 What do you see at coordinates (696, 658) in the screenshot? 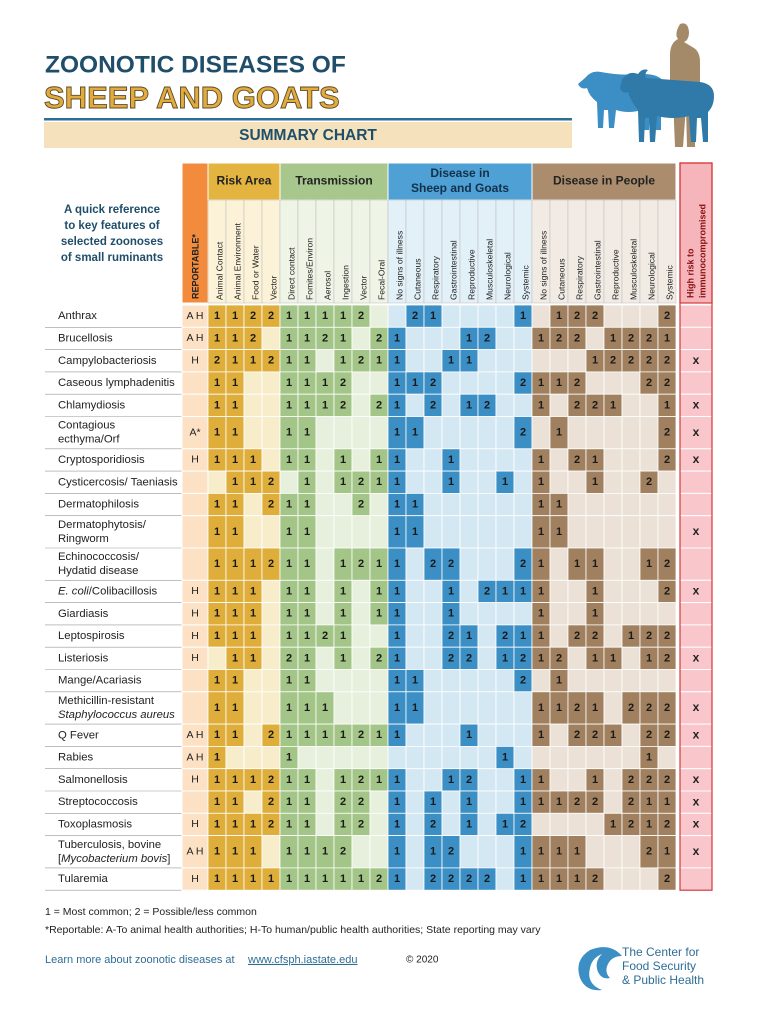
I see `high-risk-value: x` at bounding box center [696, 658].